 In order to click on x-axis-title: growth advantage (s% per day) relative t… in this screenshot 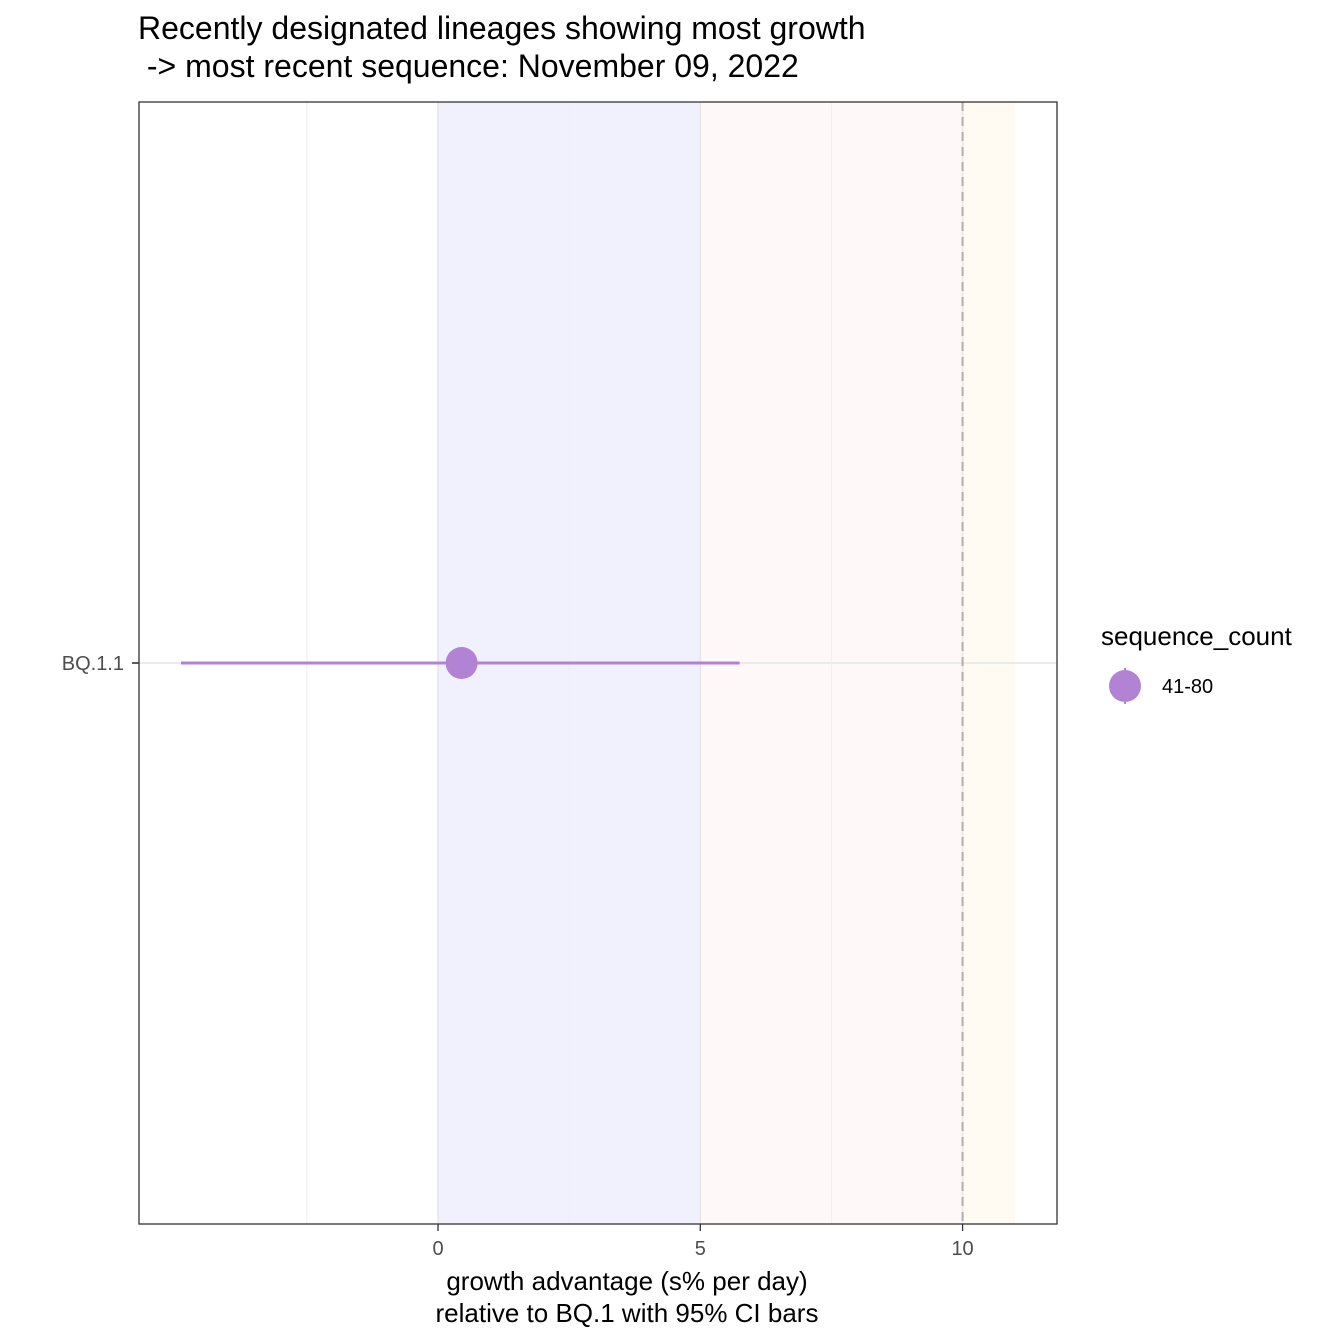, I will do `click(627, 1297)`.